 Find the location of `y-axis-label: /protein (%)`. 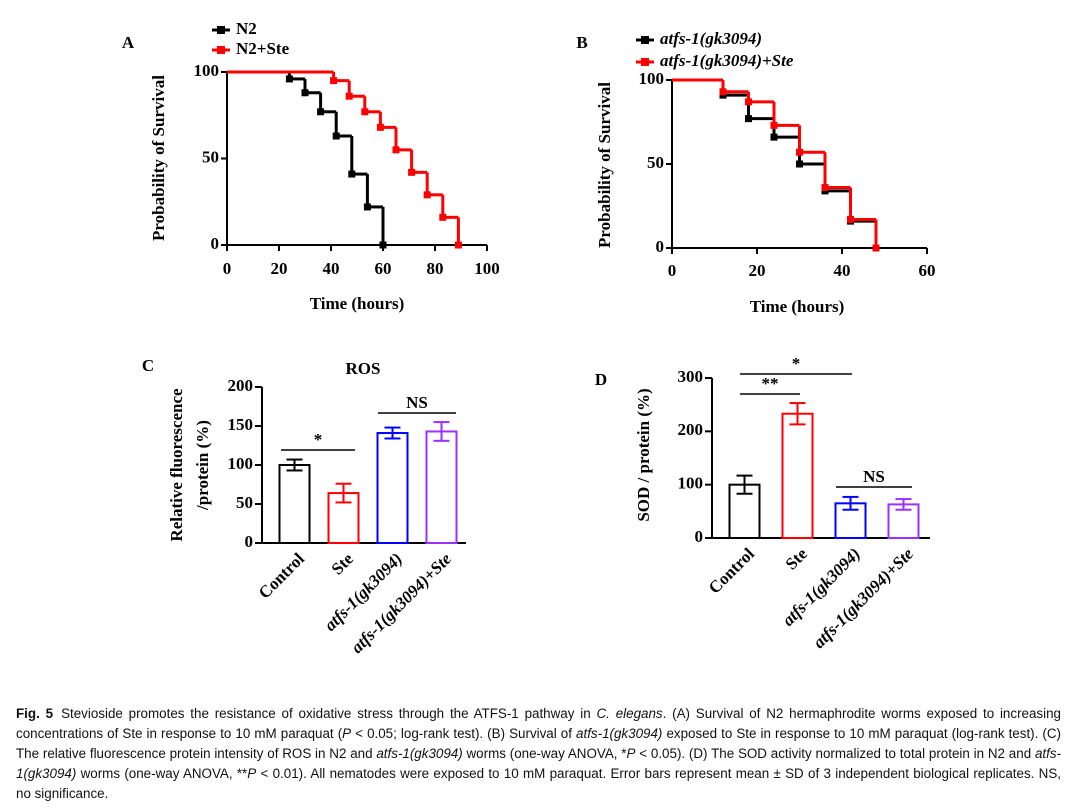

y-axis-label: /protein (%) is located at coordinates (202, 465).